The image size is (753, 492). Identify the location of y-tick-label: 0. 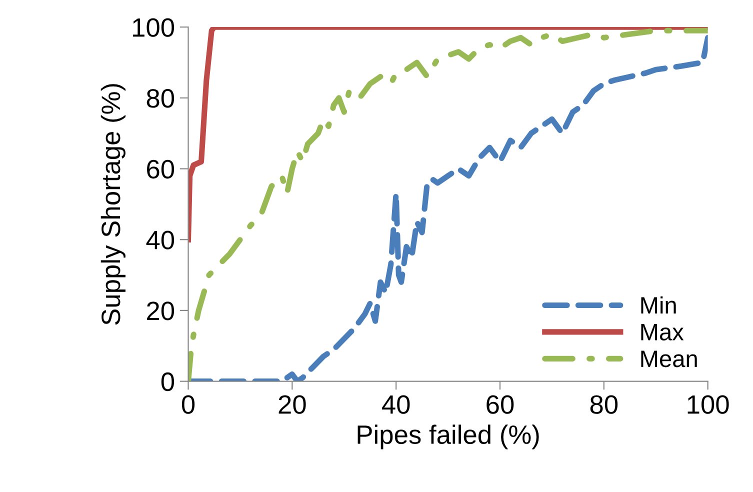
(167, 382).